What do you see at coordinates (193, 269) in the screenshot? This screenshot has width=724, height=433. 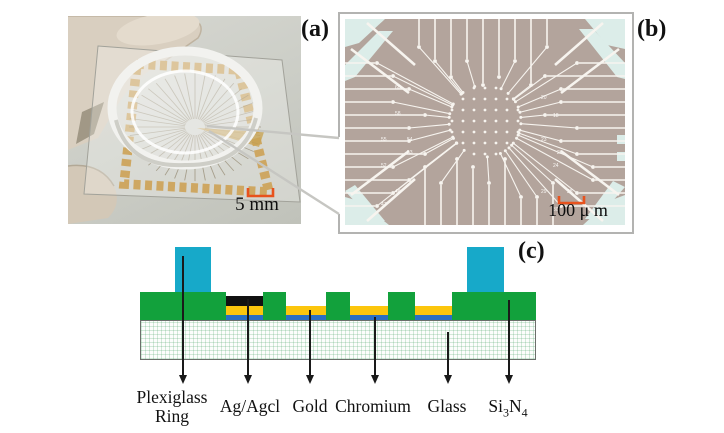 I see `plexiglass-ring-left` at bounding box center [193, 269].